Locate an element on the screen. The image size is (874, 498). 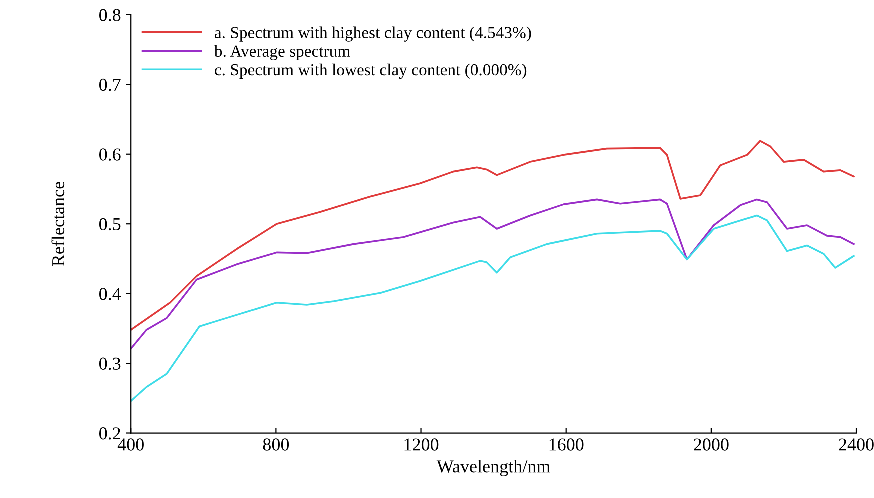
x-tick-label: 1200 is located at coordinates (421, 444).